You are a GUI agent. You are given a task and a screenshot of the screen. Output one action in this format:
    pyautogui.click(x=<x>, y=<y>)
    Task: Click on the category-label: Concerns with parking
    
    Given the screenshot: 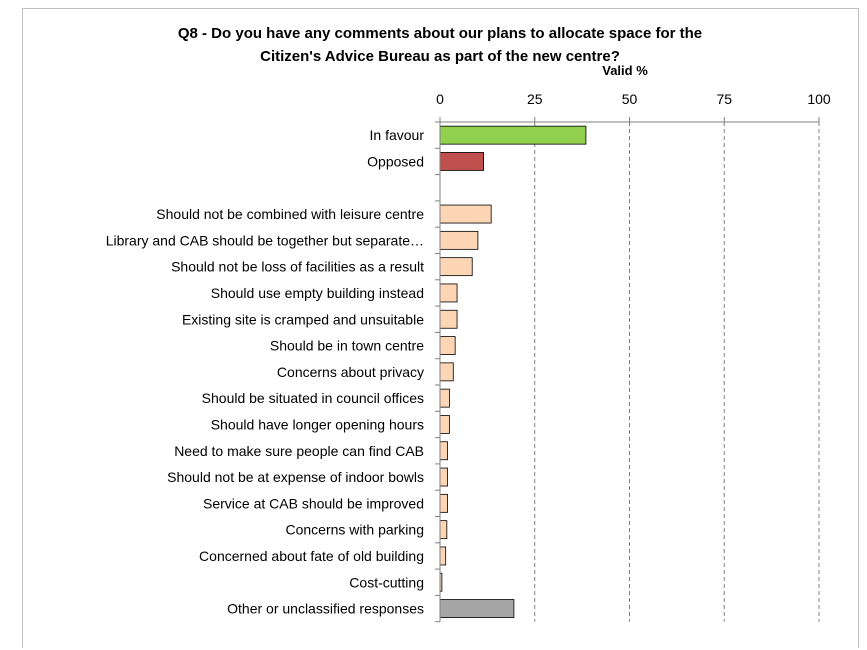 What is the action you would take?
    pyautogui.click(x=354, y=530)
    